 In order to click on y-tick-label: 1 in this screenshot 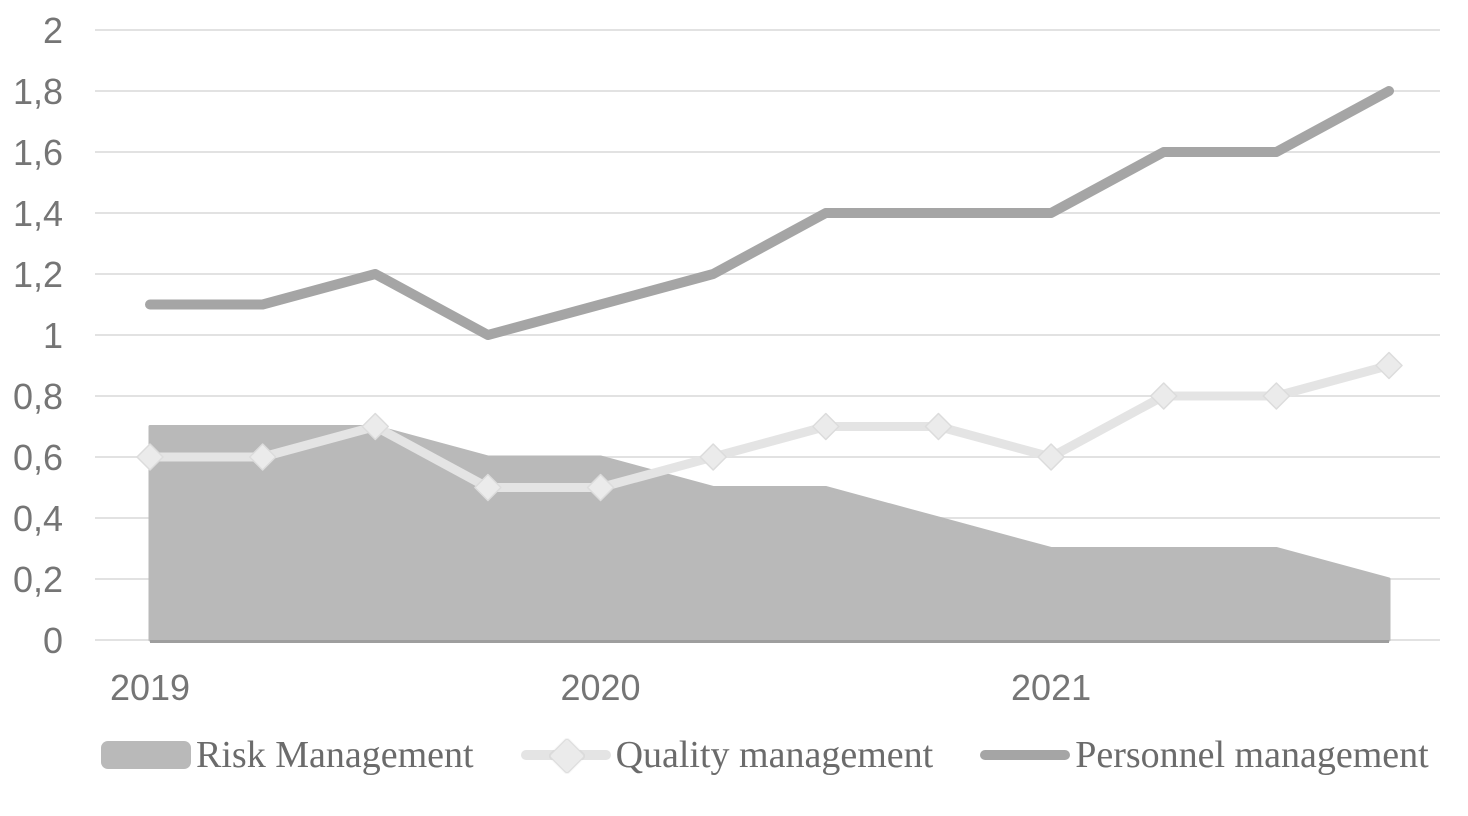, I will do `click(53, 335)`.